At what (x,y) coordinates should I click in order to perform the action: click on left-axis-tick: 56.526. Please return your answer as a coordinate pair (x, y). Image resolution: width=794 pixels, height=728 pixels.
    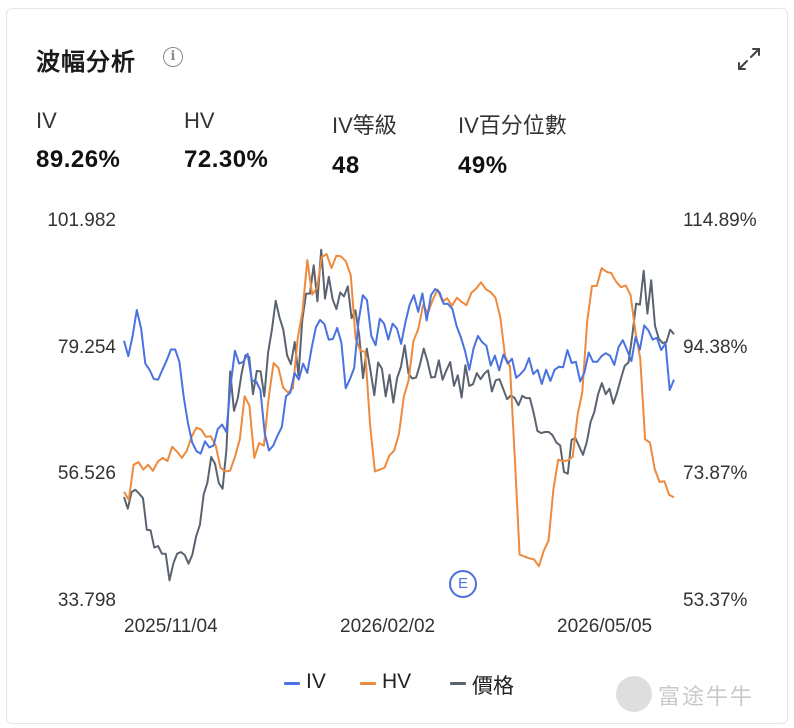
    Looking at the image, I should click on (86, 473).